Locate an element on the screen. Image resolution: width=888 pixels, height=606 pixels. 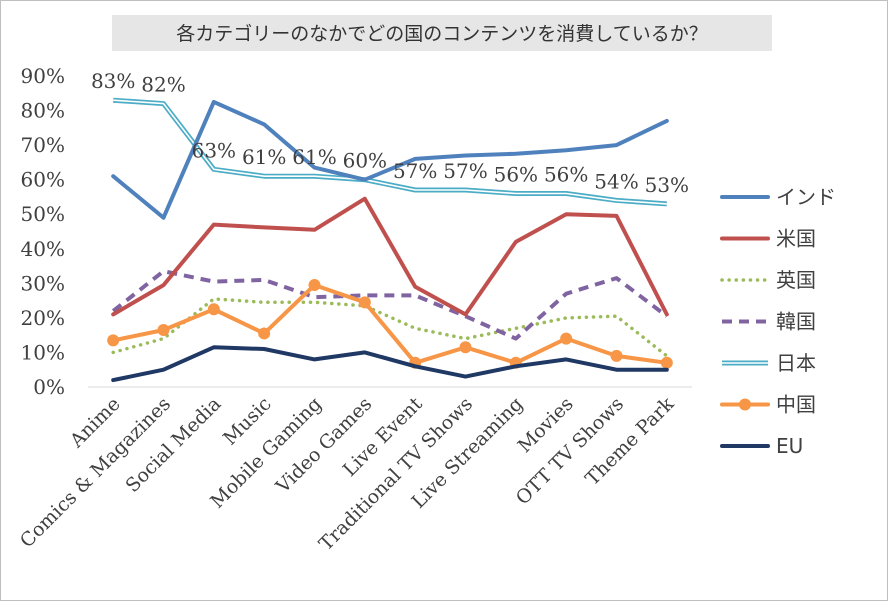
legend-item: 日本 is located at coordinates (769, 363).